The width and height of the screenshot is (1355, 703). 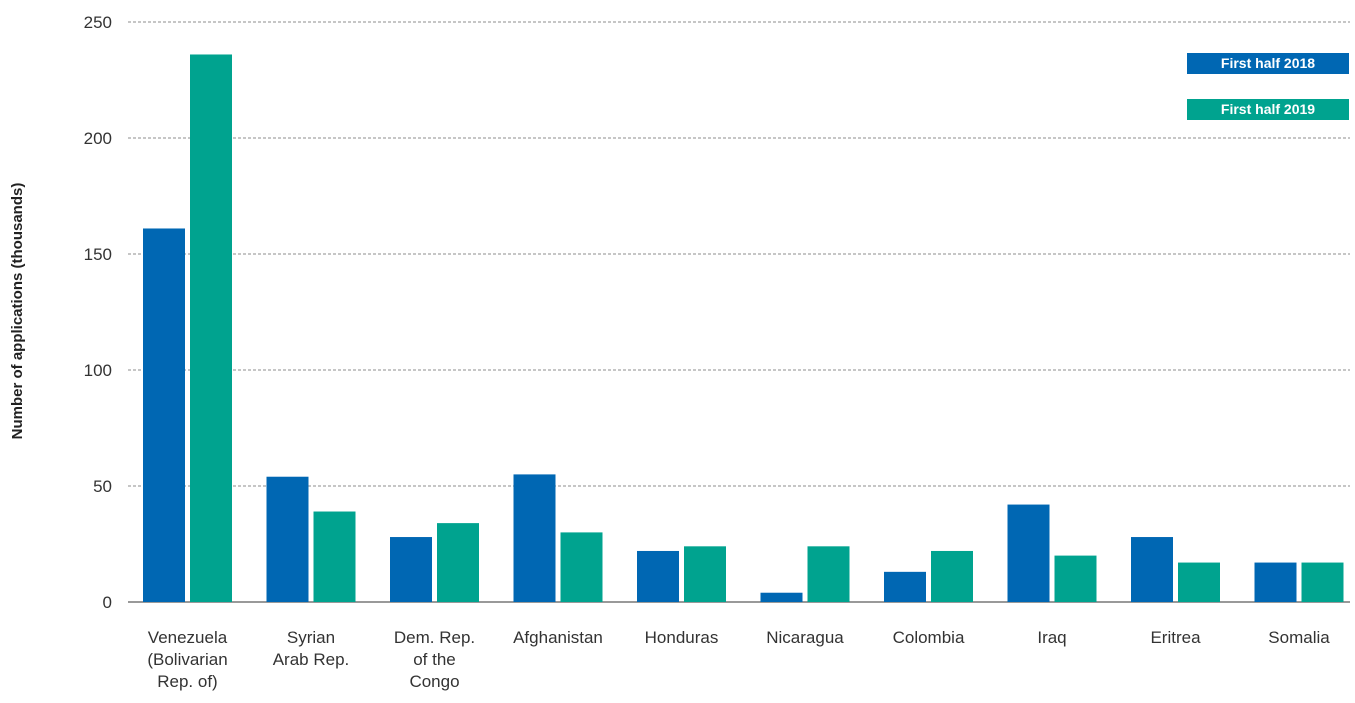 I want to click on x-tick-label-line: Iraq, so click(x=1051, y=637).